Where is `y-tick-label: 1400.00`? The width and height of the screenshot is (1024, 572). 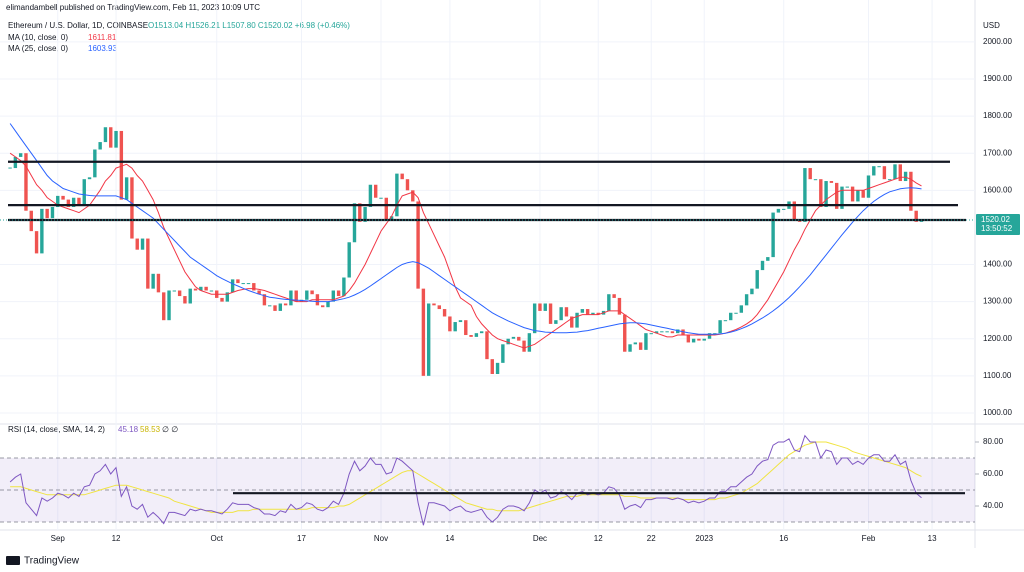 y-tick-label: 1400.00 is located at coordinates (997, 264).